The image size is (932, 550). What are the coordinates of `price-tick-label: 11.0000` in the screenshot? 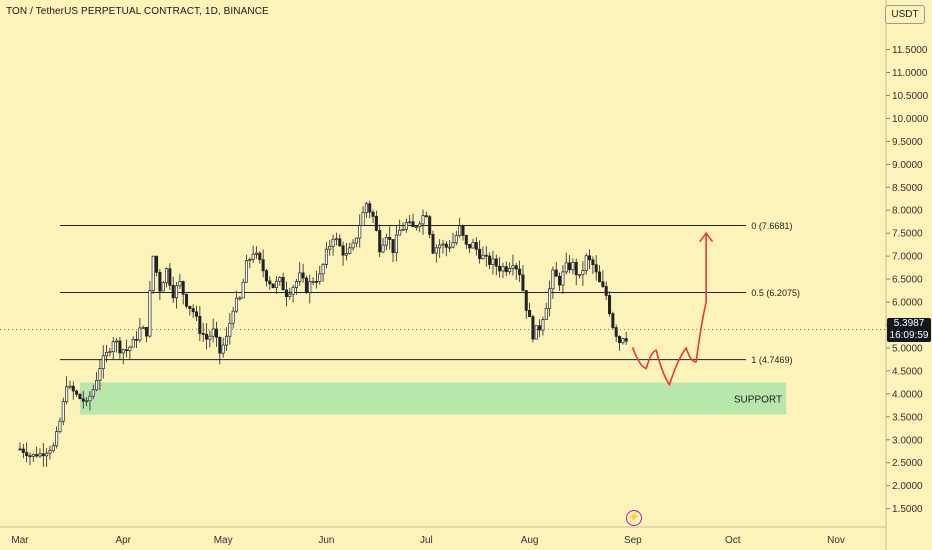 It's located at (910, 73).